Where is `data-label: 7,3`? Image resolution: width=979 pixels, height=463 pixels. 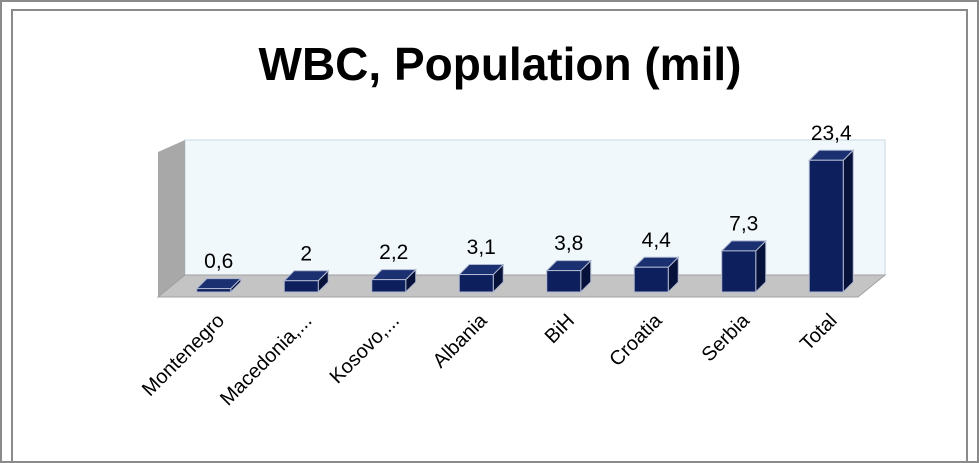 data-label: 7,3 is located at coordinates (743, 223).